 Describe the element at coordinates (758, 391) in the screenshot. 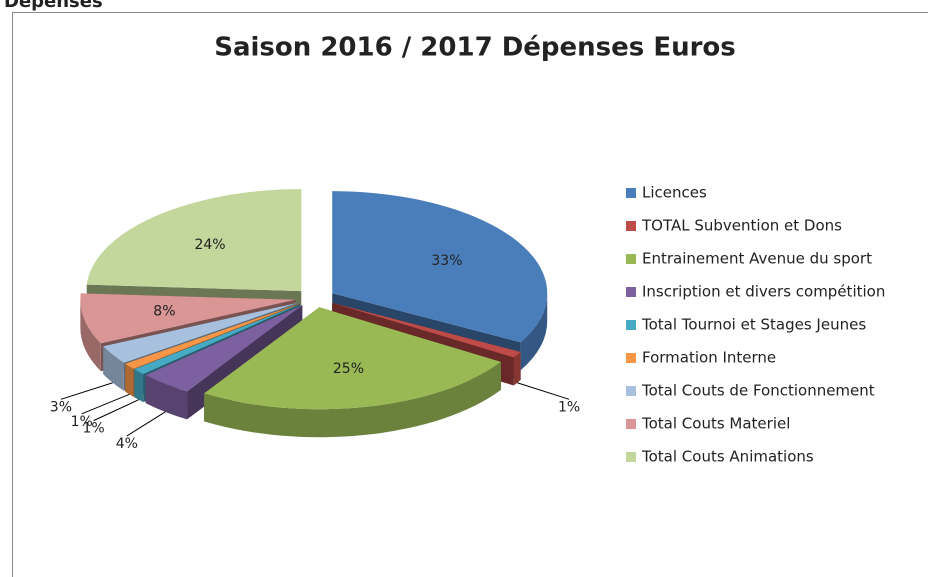

I see `legend-label: Total Couts de Fonctionnement` at that location.